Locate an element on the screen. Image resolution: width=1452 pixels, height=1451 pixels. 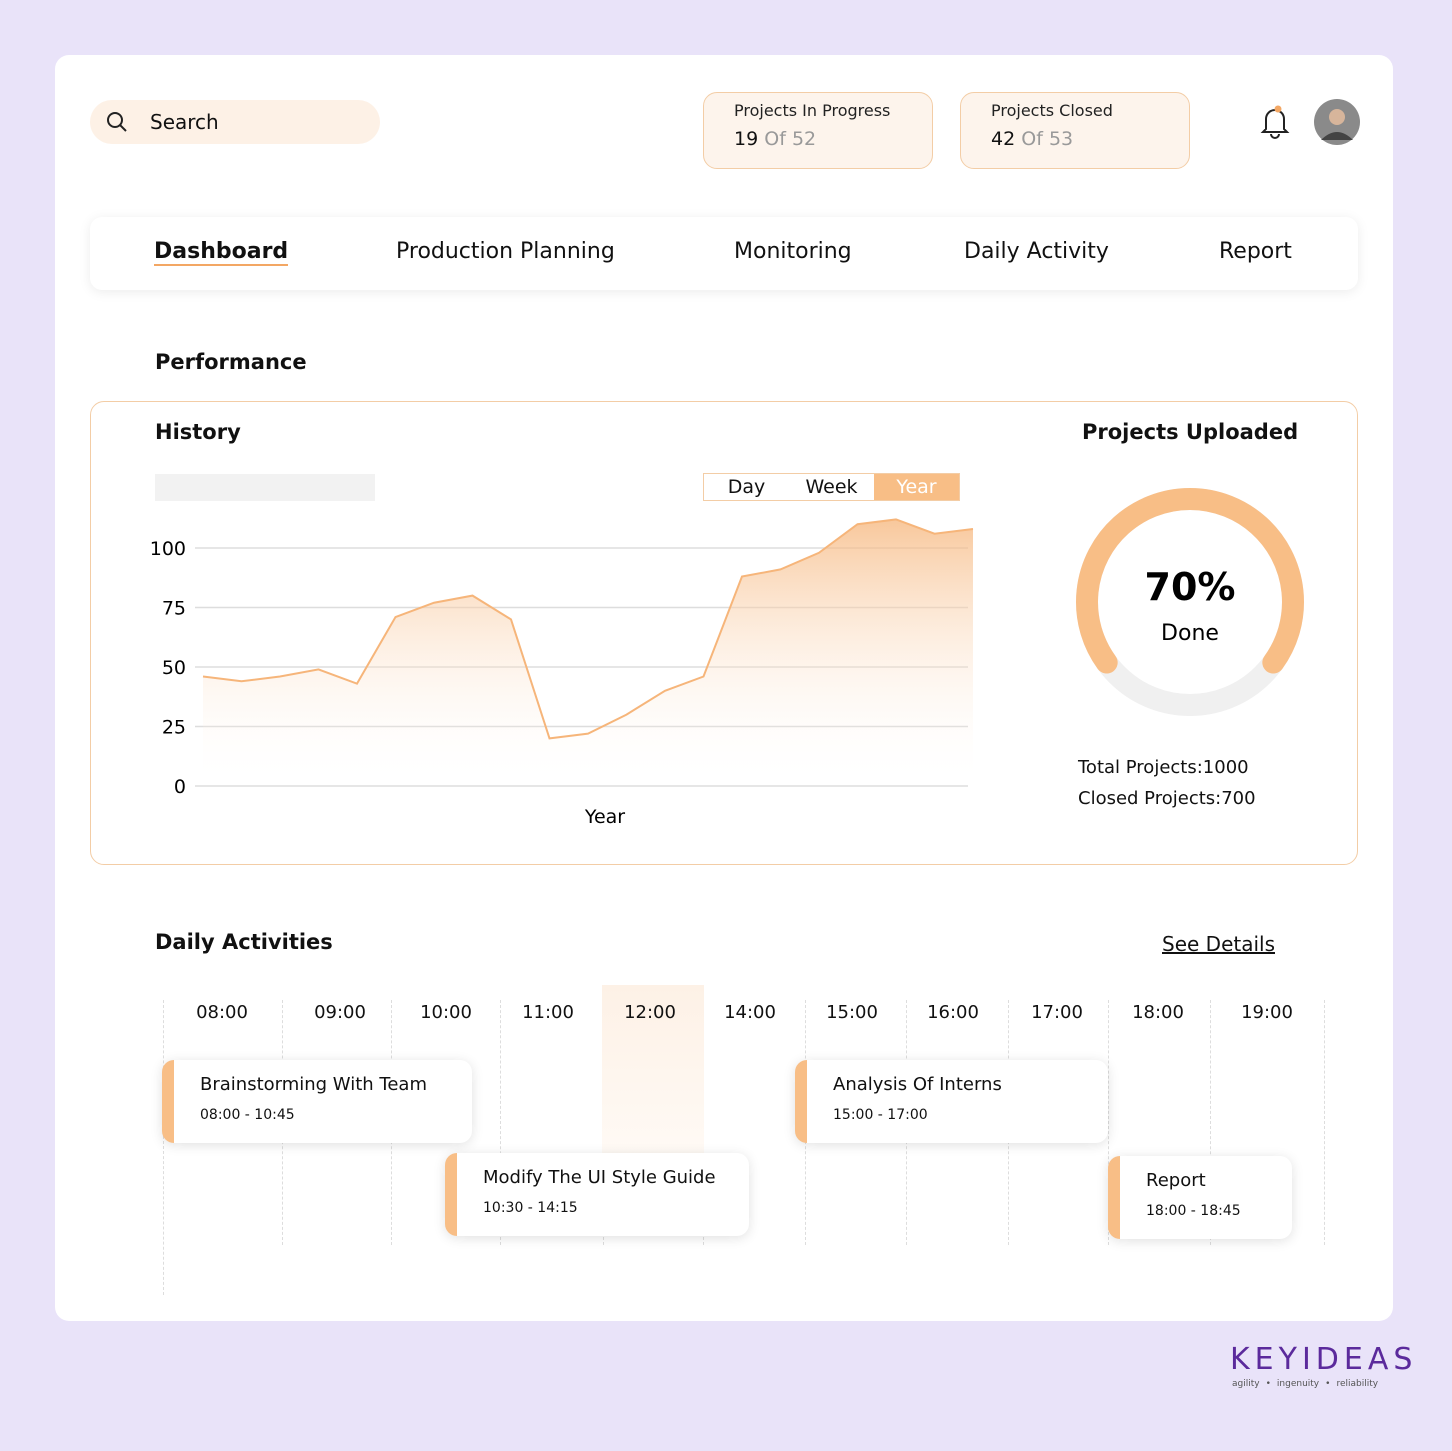
event-title: Report is located at coordinates (1176, 1180).